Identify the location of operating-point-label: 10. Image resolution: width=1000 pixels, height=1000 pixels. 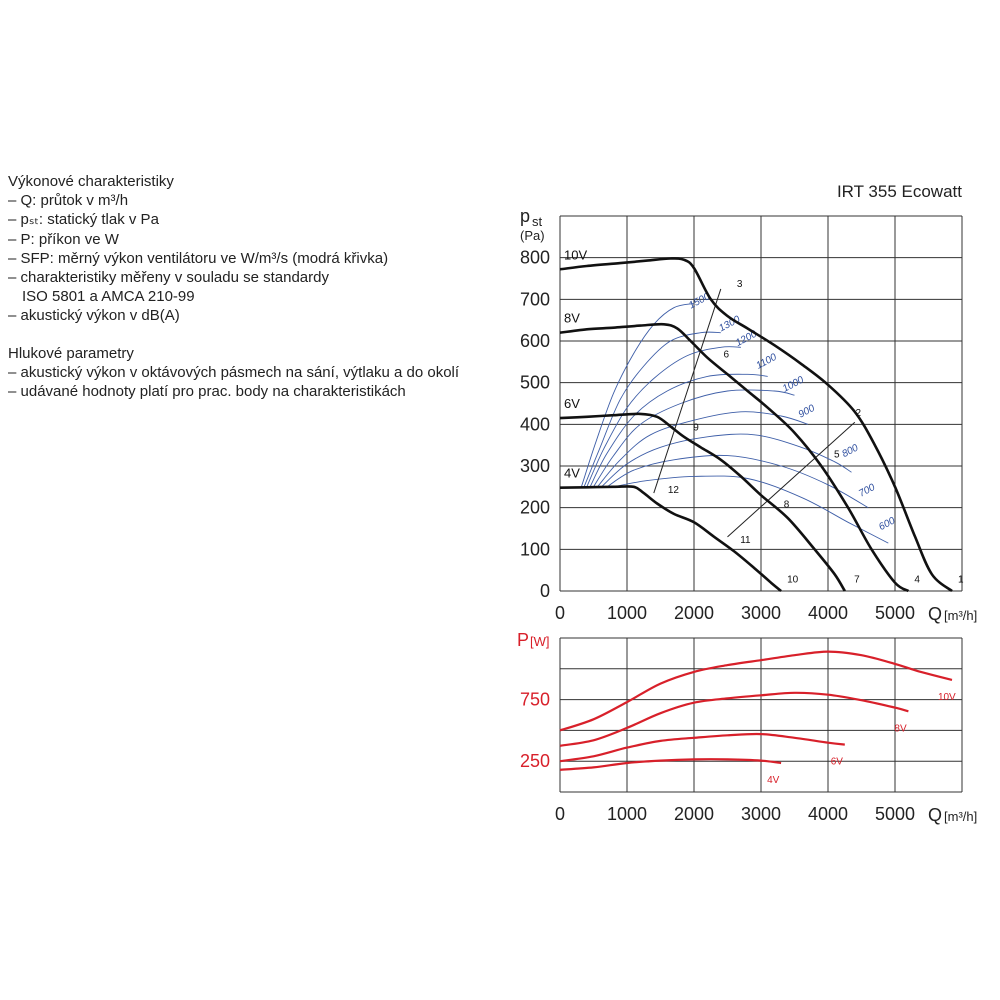
(793, 580).